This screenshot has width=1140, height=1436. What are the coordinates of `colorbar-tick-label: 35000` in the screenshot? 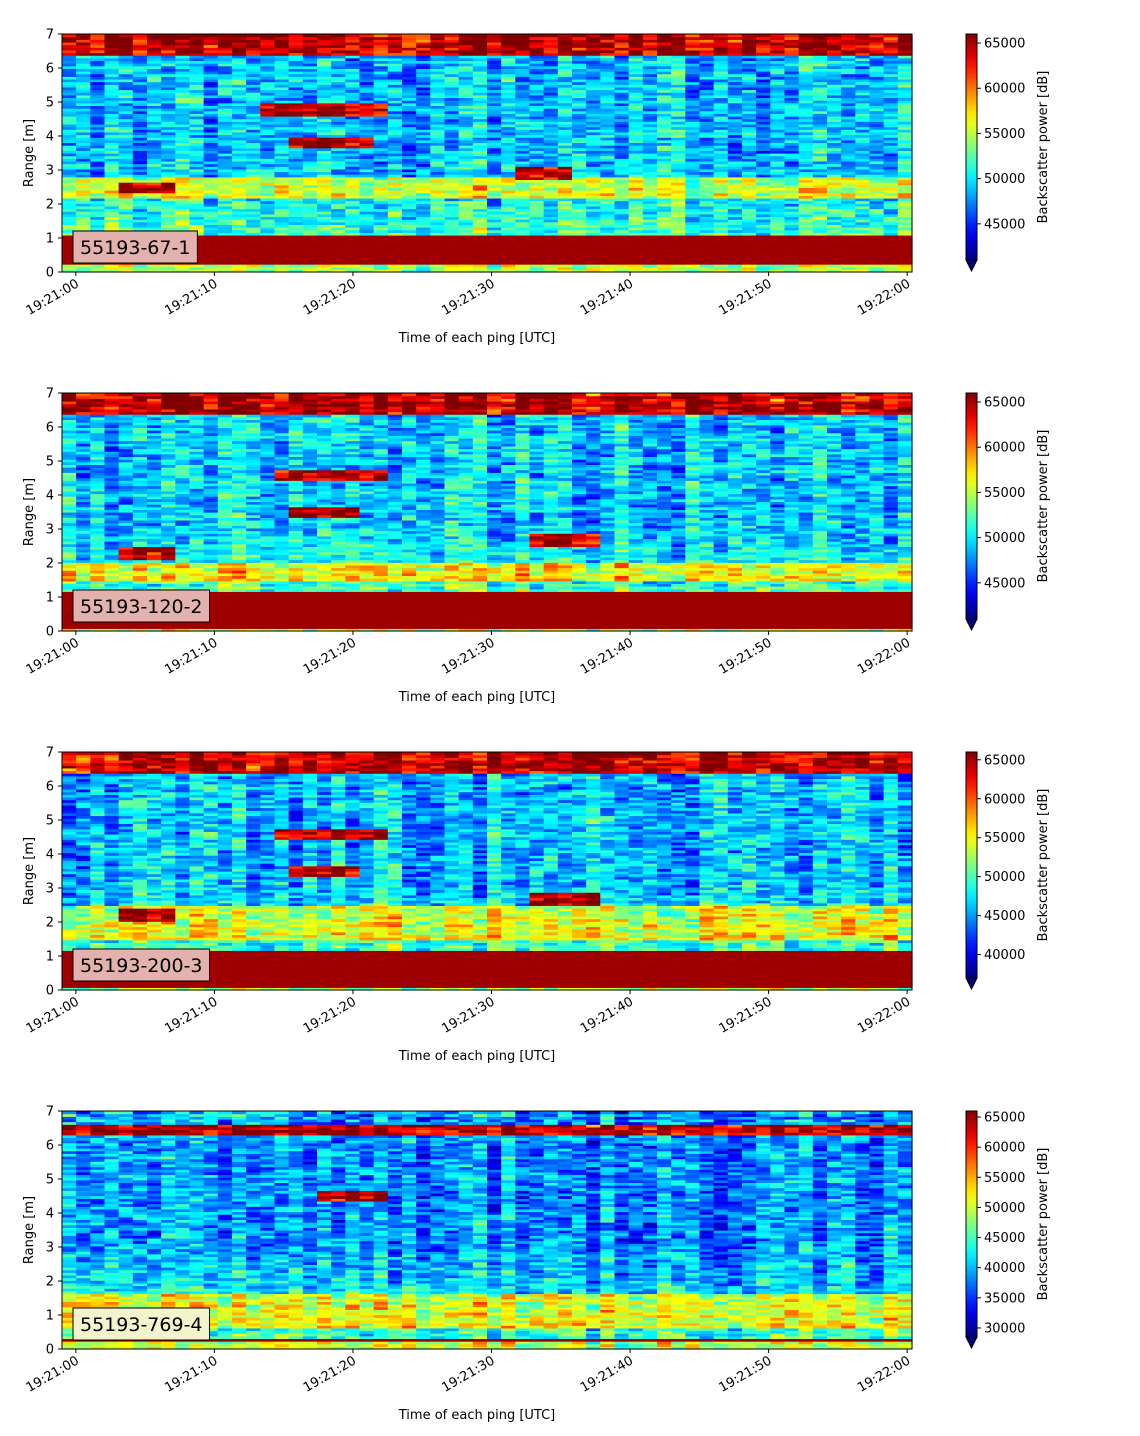 It's located at (1004, 1298).